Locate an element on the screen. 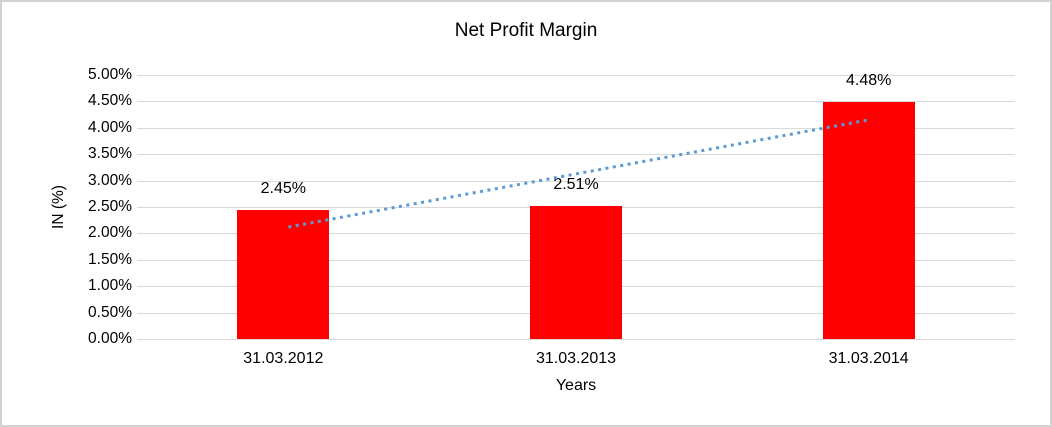  y-tick-label: 3.00% is located at coordinates (110, 180).